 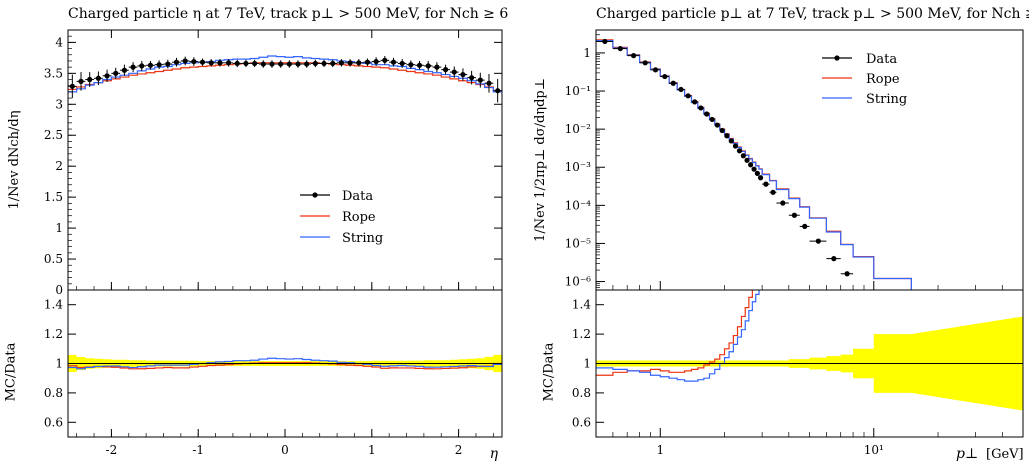 What do you see at coordinates (578, 243) in the screenshot?
I see `right-y-tick-label: 10⁻⁵` at bounding box center [578, 243].